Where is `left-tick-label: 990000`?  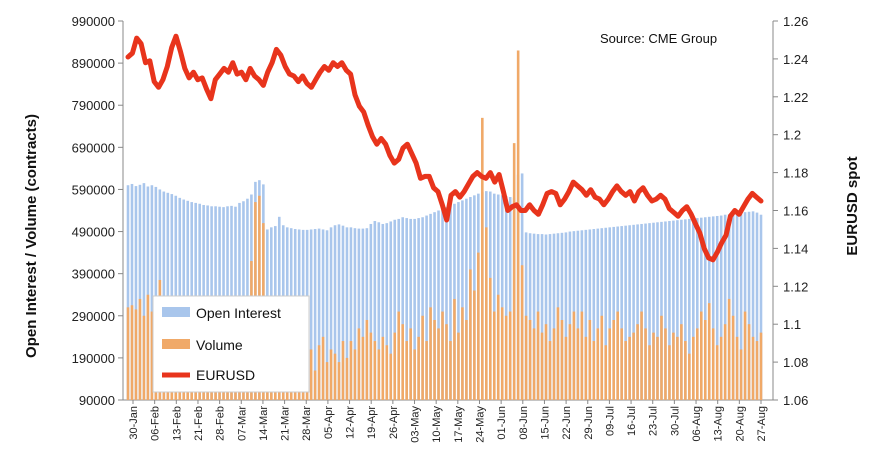 left-tick-label: 990000 is located at coordinates (93, 21).